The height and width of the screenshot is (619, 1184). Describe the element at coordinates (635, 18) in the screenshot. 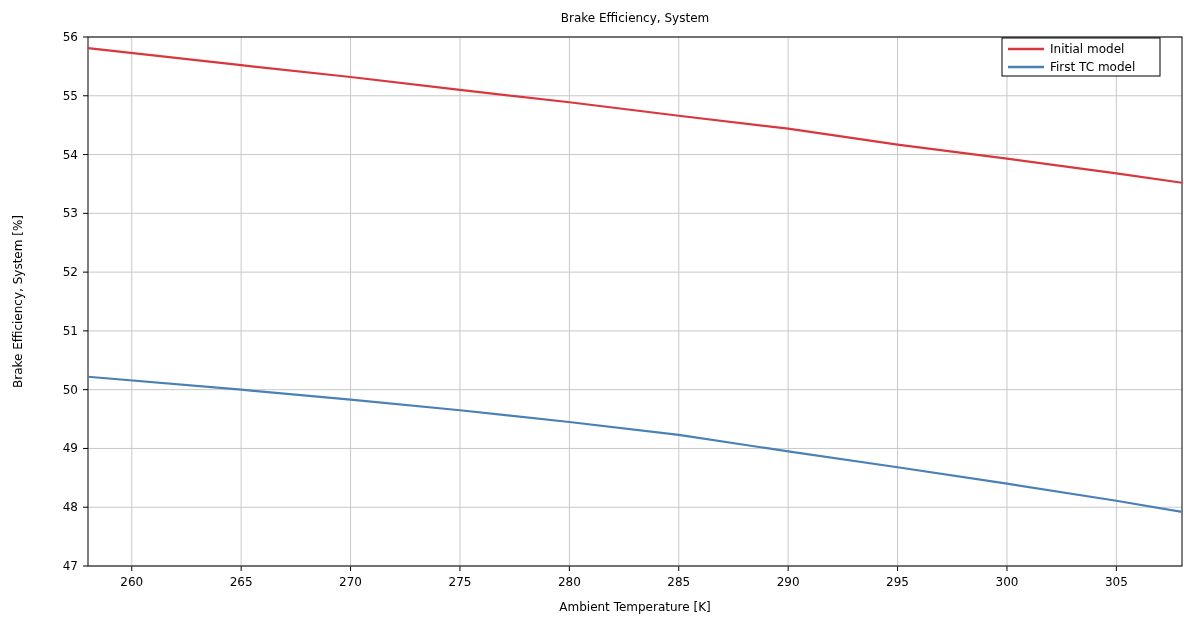

I see `chart-title: Brake Efficiency, System` at that location.